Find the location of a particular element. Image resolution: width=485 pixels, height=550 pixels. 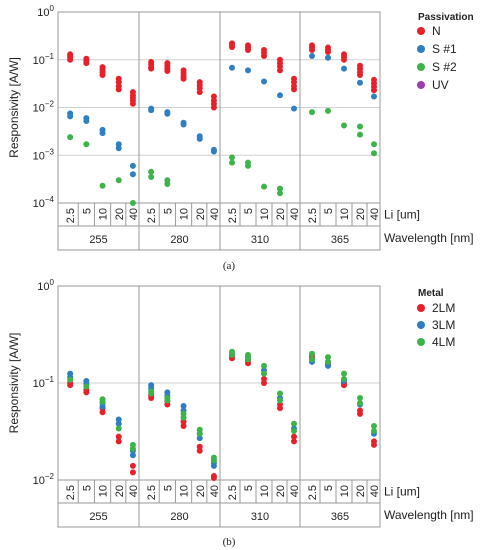

panel-caption: (a) is located at coordinates (229, 266).